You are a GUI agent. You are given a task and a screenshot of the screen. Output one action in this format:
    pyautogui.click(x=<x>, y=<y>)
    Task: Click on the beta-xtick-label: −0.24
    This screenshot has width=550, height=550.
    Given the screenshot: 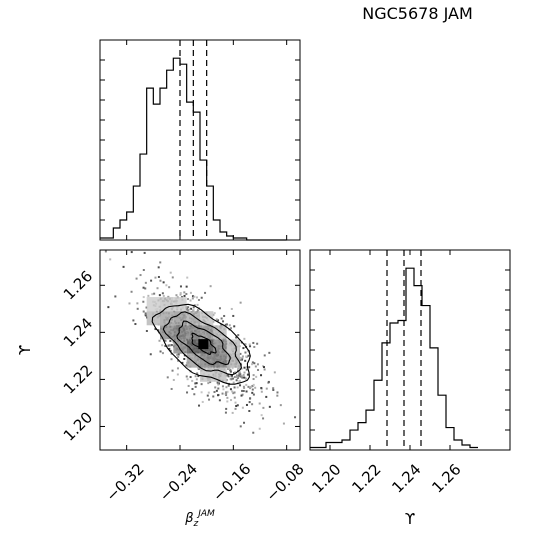 What is the action you would take?
    pyautogui.click(x=178, y=482)
    